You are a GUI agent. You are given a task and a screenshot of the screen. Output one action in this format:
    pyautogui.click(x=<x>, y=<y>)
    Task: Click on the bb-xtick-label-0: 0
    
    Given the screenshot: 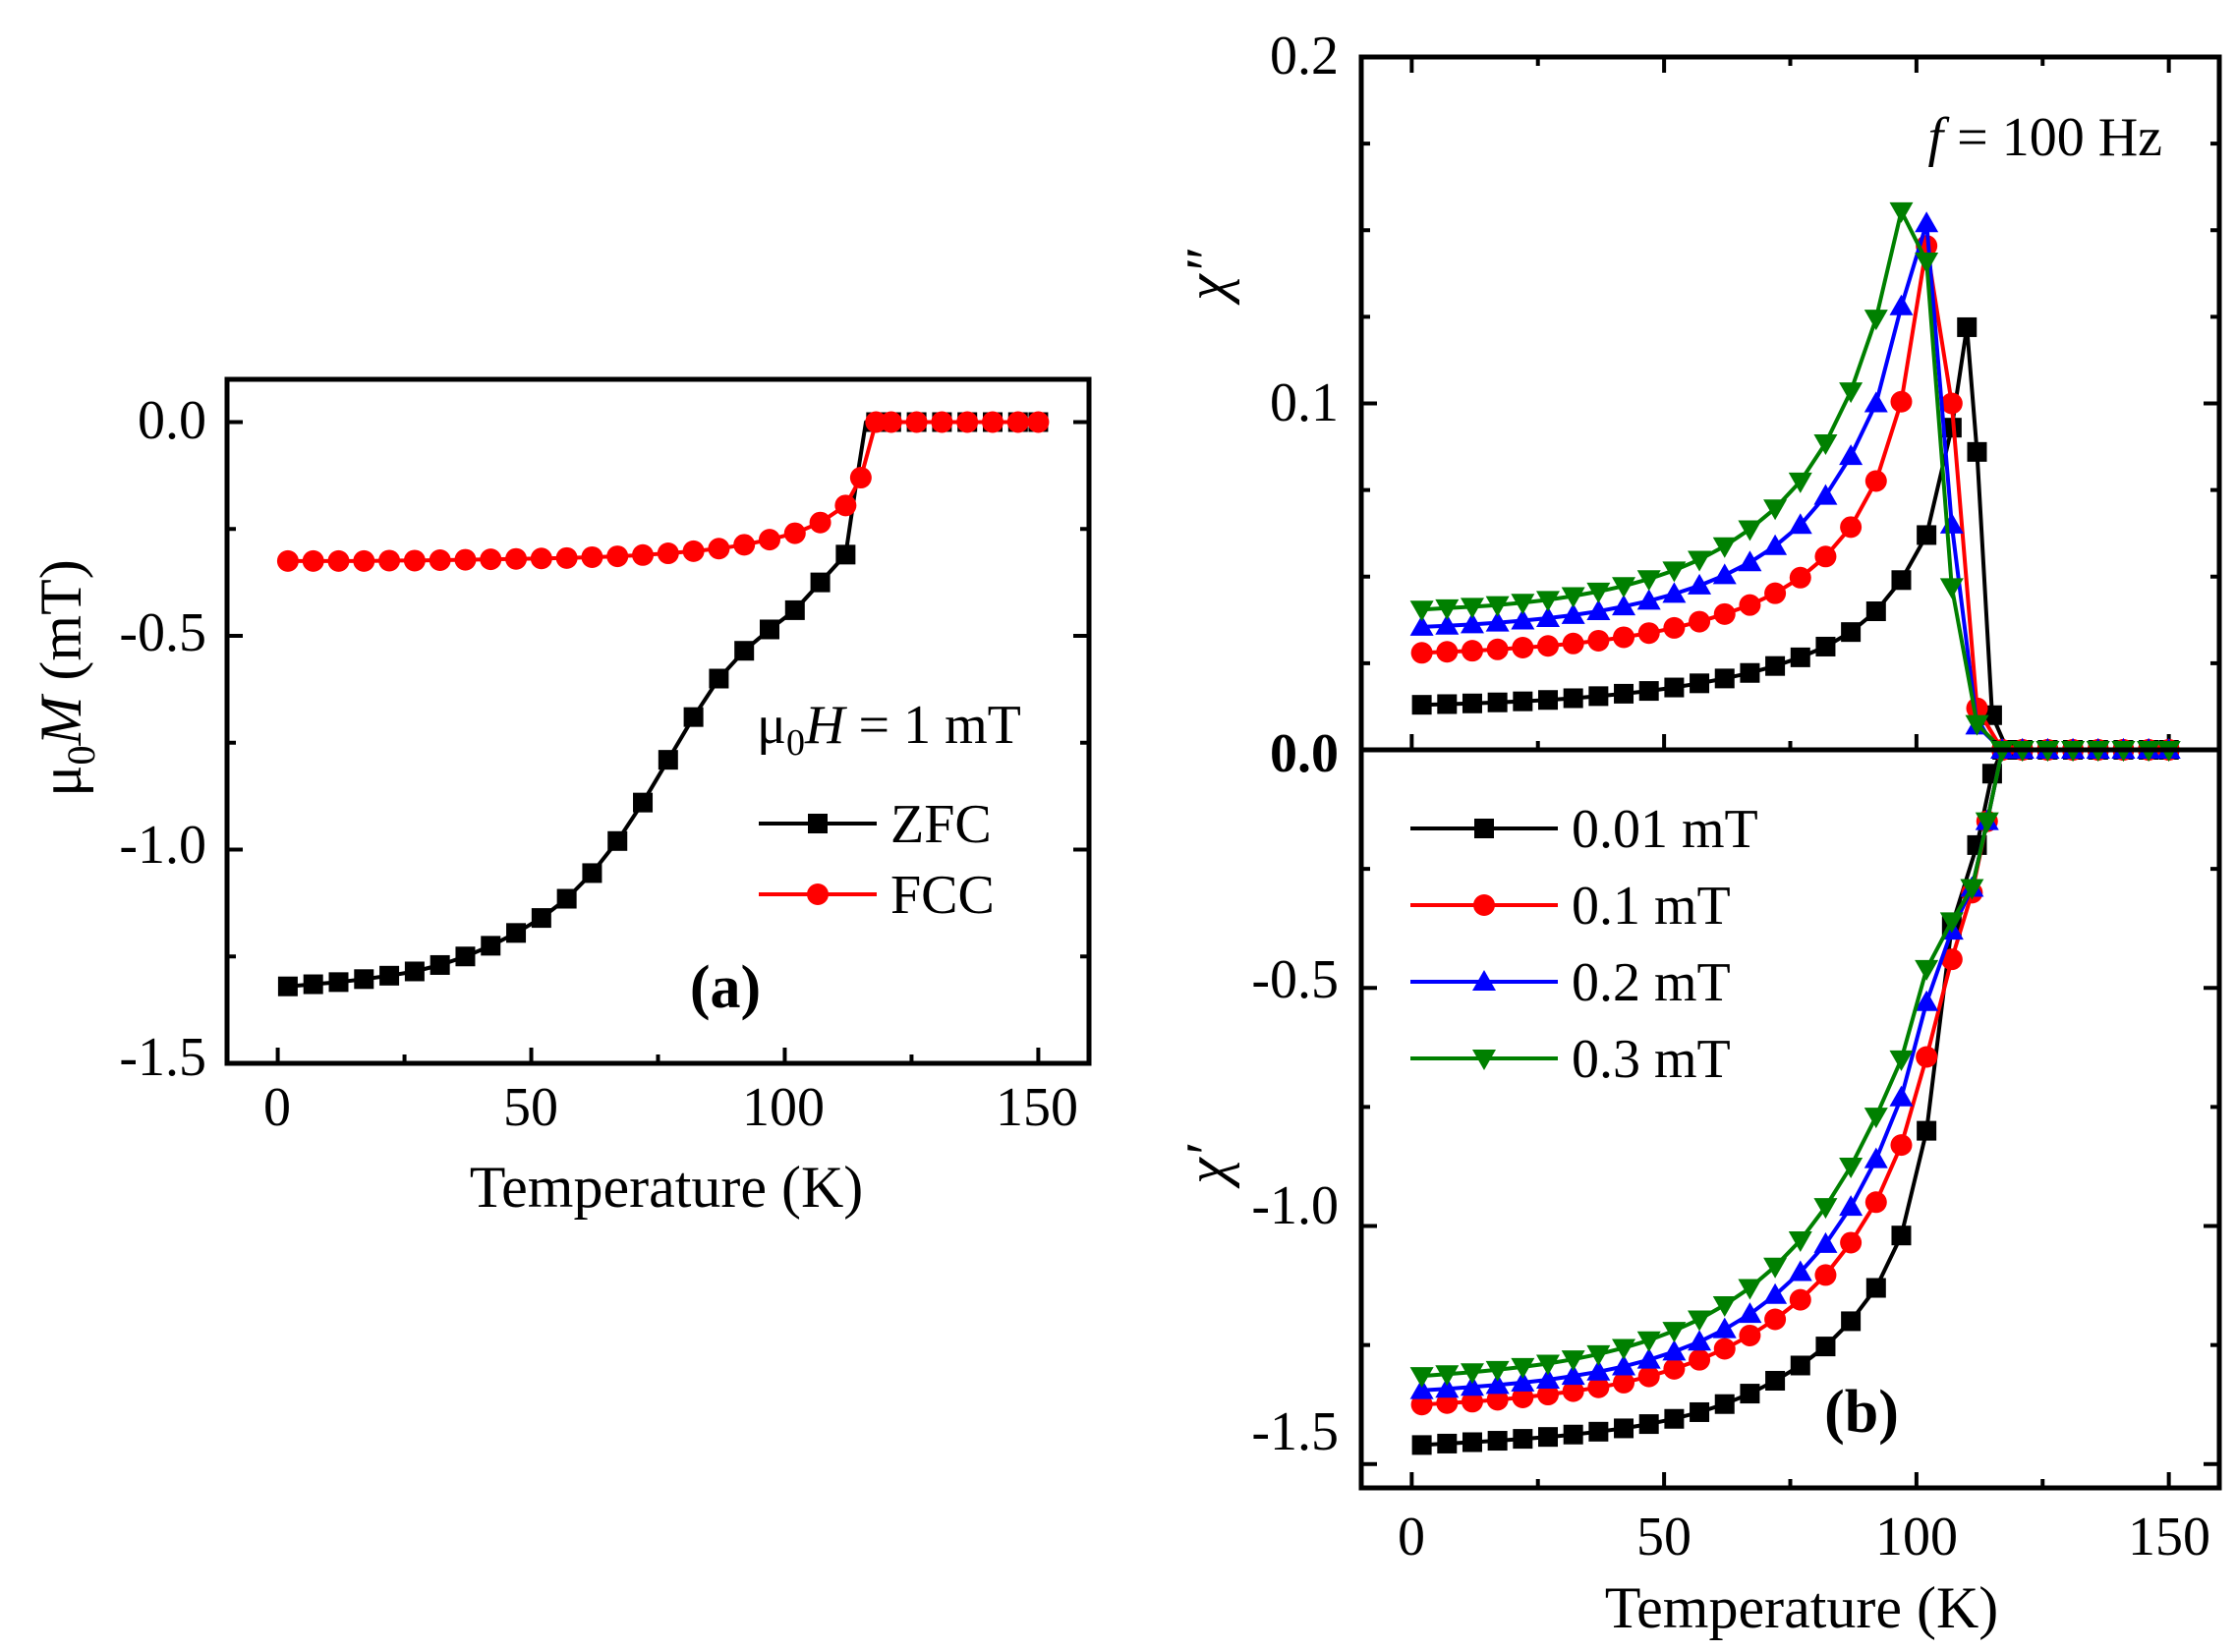 What is the action you would take?
    pyautogui.click(x=1411, y=1537)
    